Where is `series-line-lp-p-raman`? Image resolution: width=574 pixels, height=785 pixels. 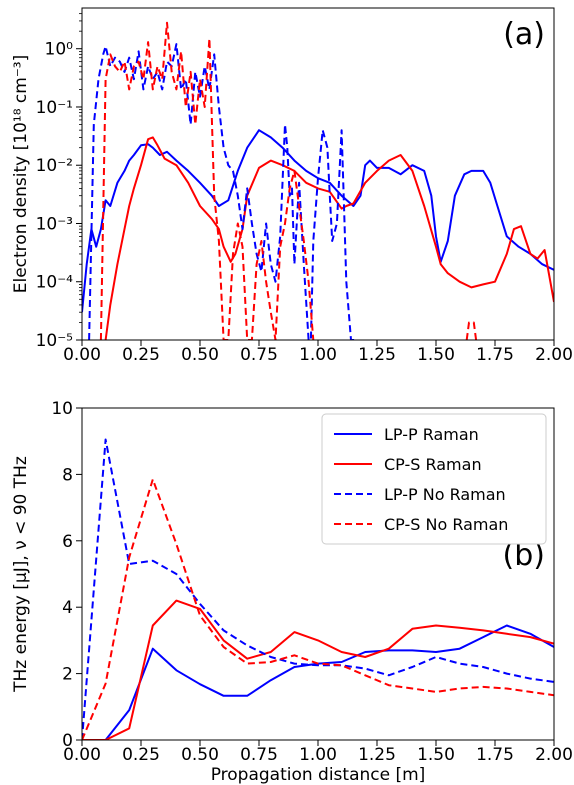 series-line-lp-p-raman is located at coordinates (318, 682).